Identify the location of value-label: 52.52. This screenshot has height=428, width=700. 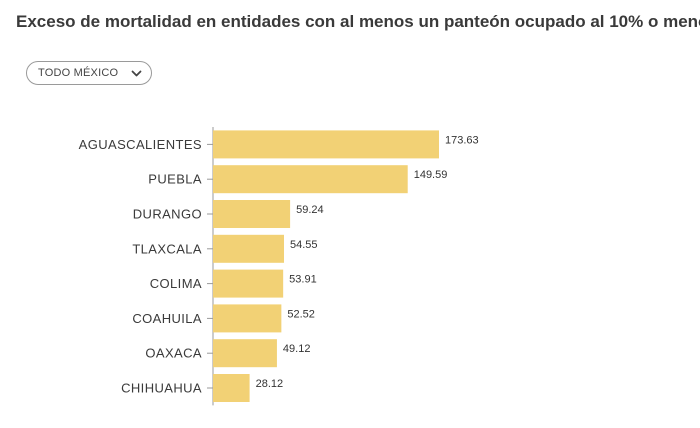
(301, 314).